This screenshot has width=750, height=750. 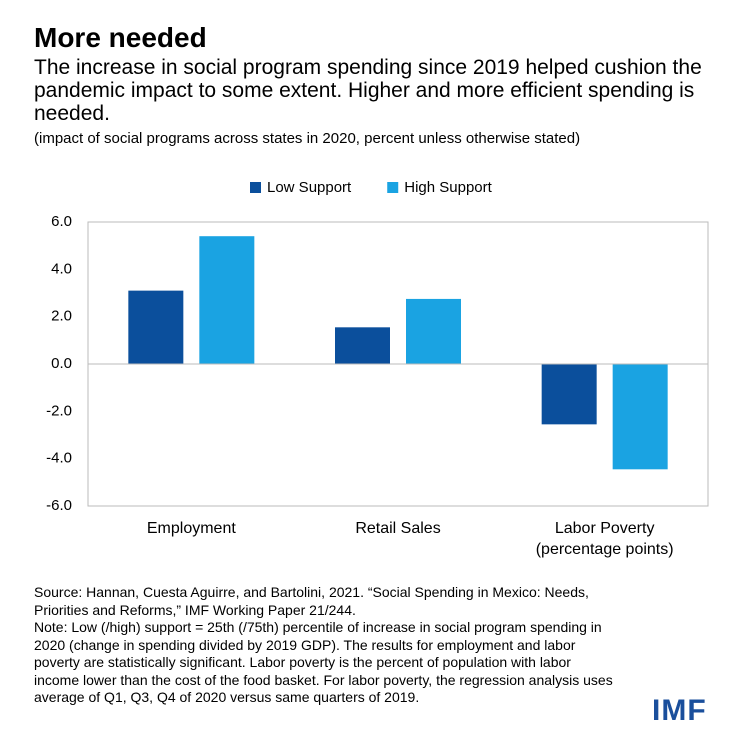 What do you see at coordinates (679, 710) in the screenshot?
I see `logo: IMF` at bounding box center [679, 710].